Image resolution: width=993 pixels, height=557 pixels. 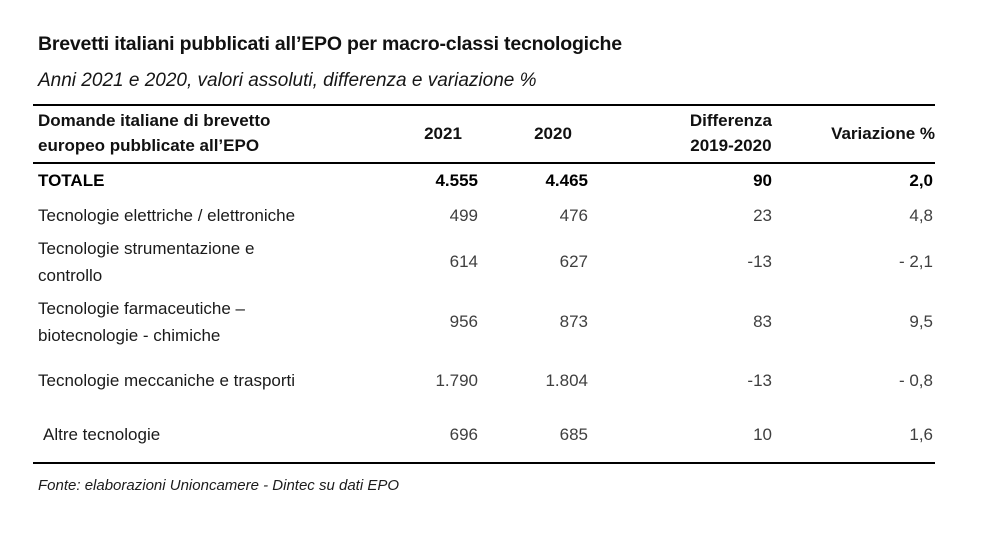 What do you see at coordinates (573, 262) in the screenshot?
I see `value-2020: 627` at bounding box center [573, 262].